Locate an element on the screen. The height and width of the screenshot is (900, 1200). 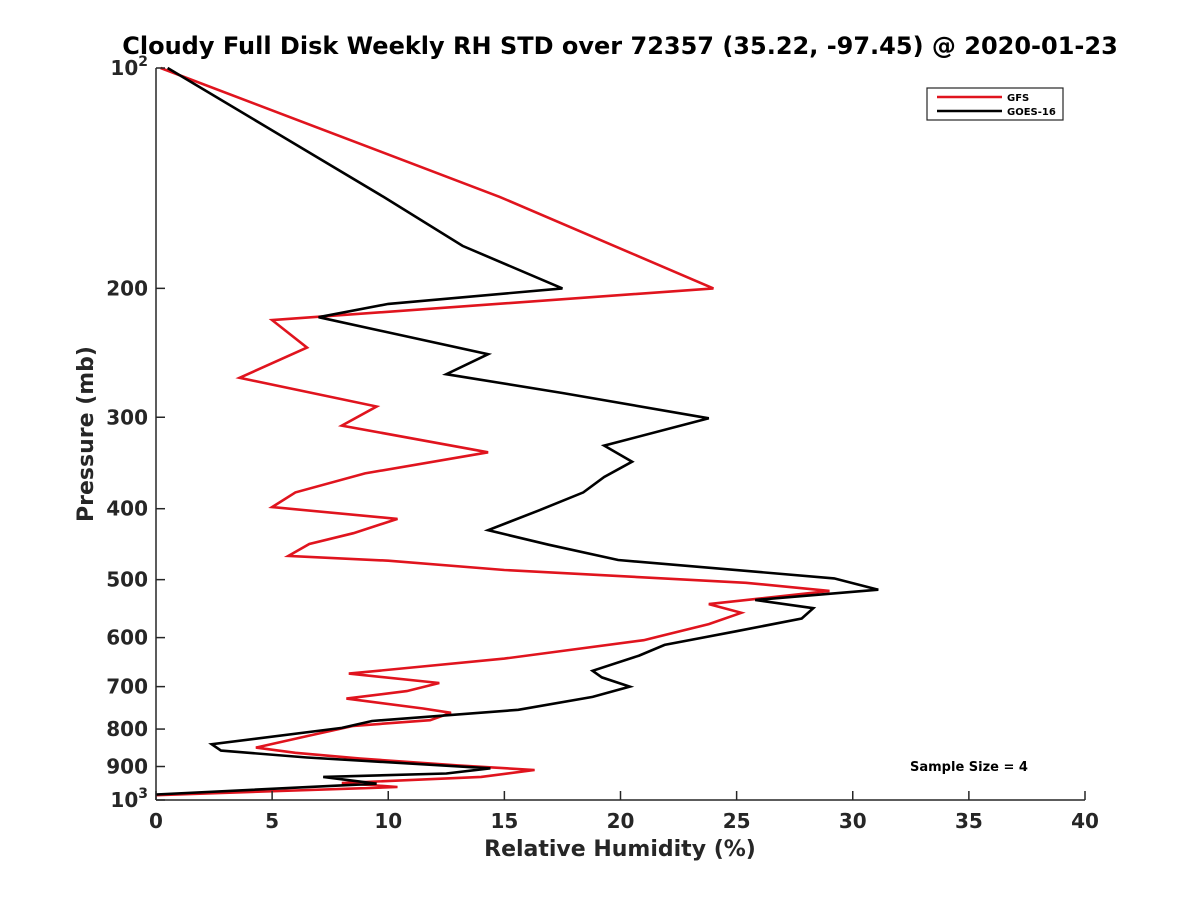
x-axis-ticks: 0 5 10 15 20 25 30 35 40 is located at coordinates (624, 812).